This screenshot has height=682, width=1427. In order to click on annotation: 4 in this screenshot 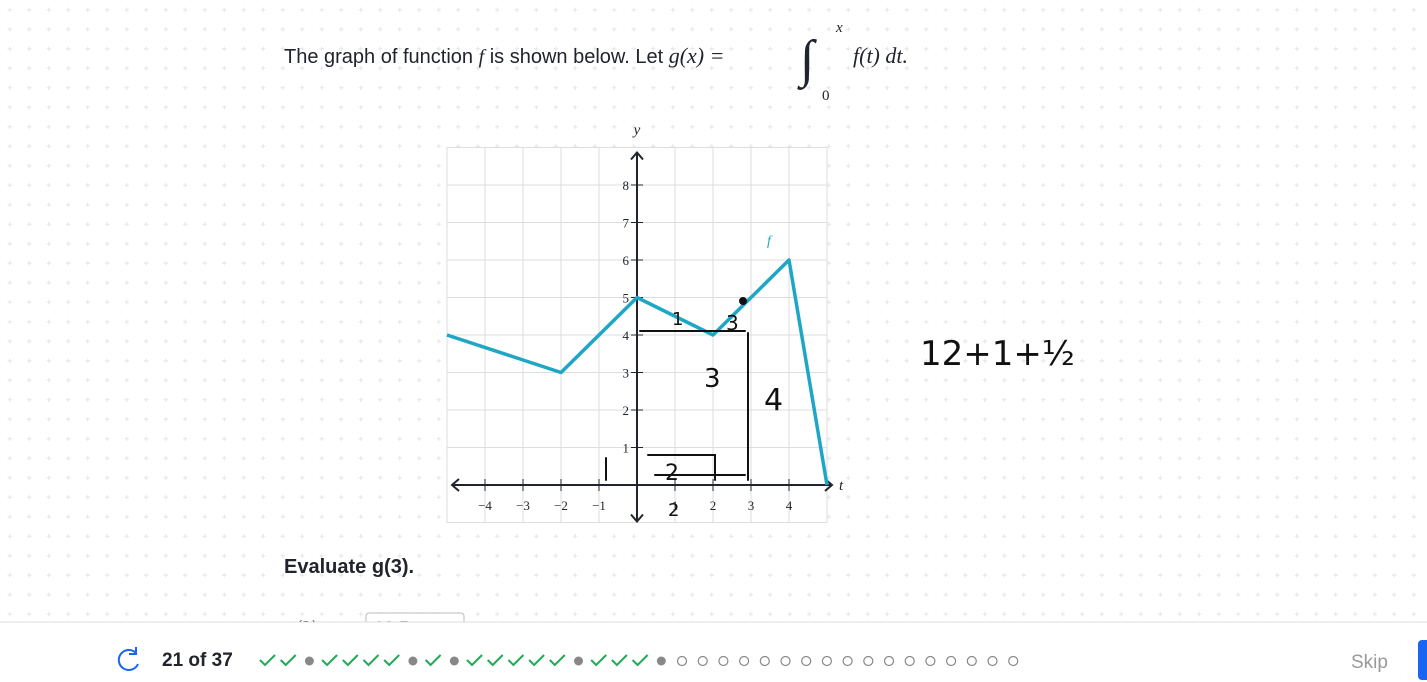, I will do `click(773, 400)`.